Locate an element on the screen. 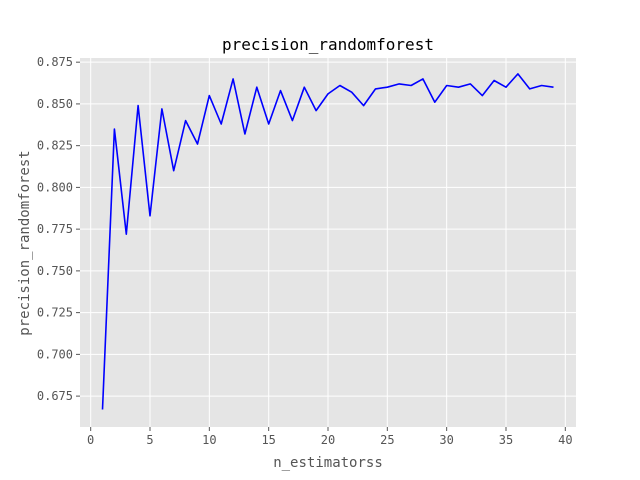 The height and width of the screenshot is (480, 640). y-tick-label: 0.750 is located at coordinates (55, 271).